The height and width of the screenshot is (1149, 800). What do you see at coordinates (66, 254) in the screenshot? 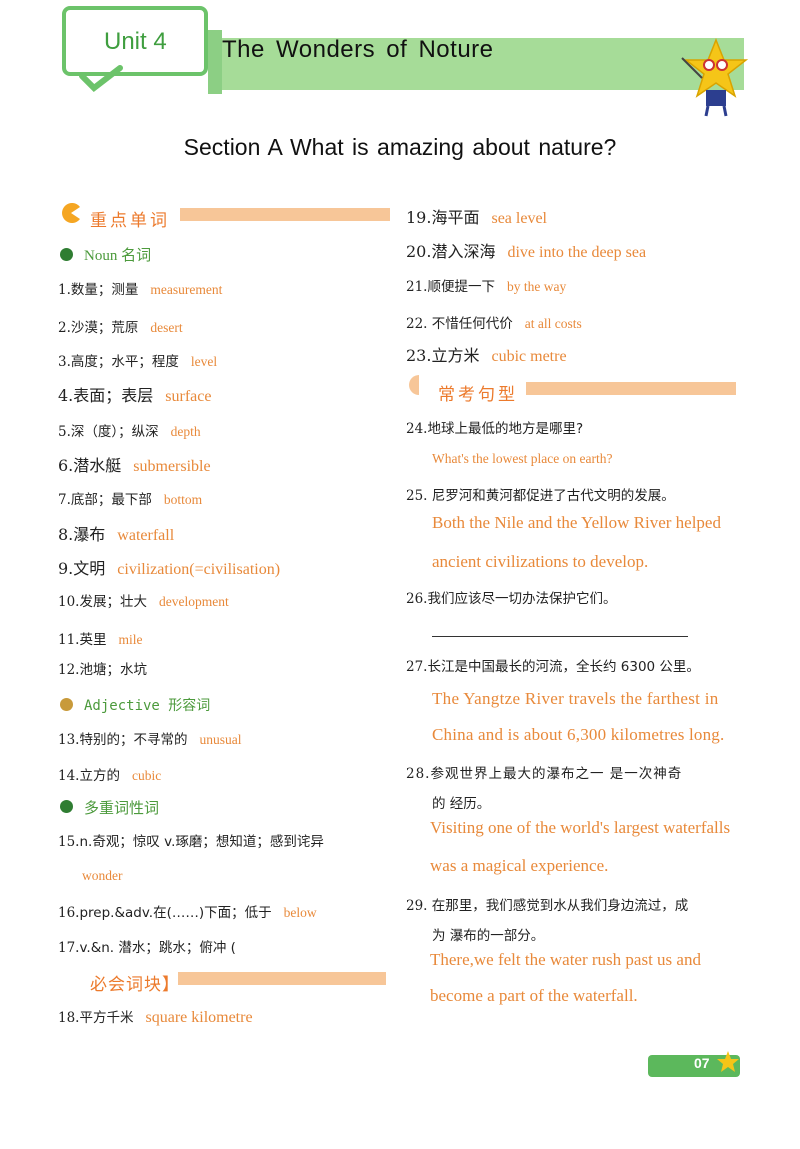
I see `noun-dot-icon` at bounding box center [66, 254].